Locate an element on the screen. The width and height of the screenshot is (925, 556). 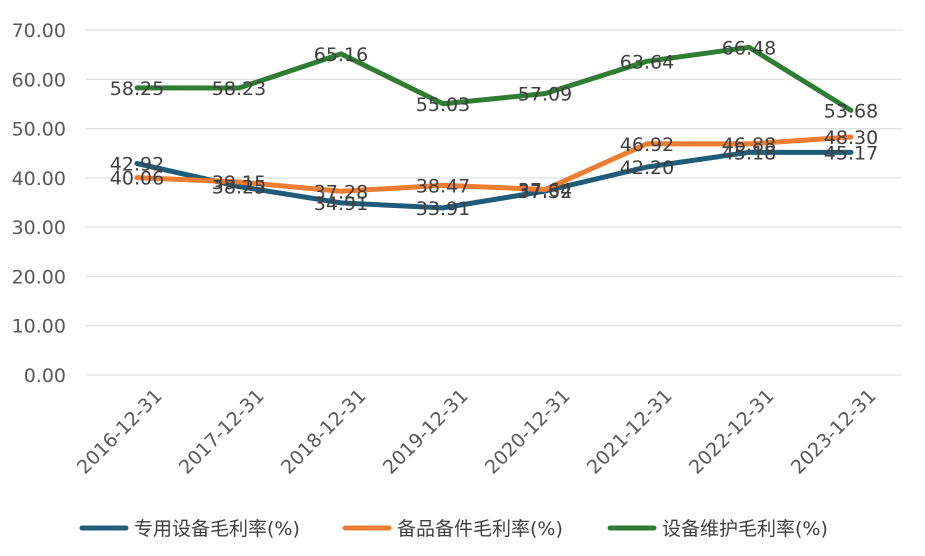
data-label: 66.48 is located at coordinates (749, 48).